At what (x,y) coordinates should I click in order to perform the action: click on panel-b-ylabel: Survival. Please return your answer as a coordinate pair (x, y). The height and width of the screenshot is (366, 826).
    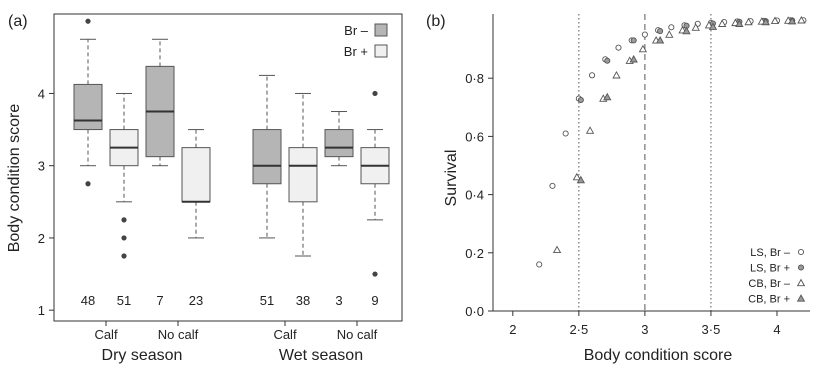
    Looking at the image, I should click on (451, 178).